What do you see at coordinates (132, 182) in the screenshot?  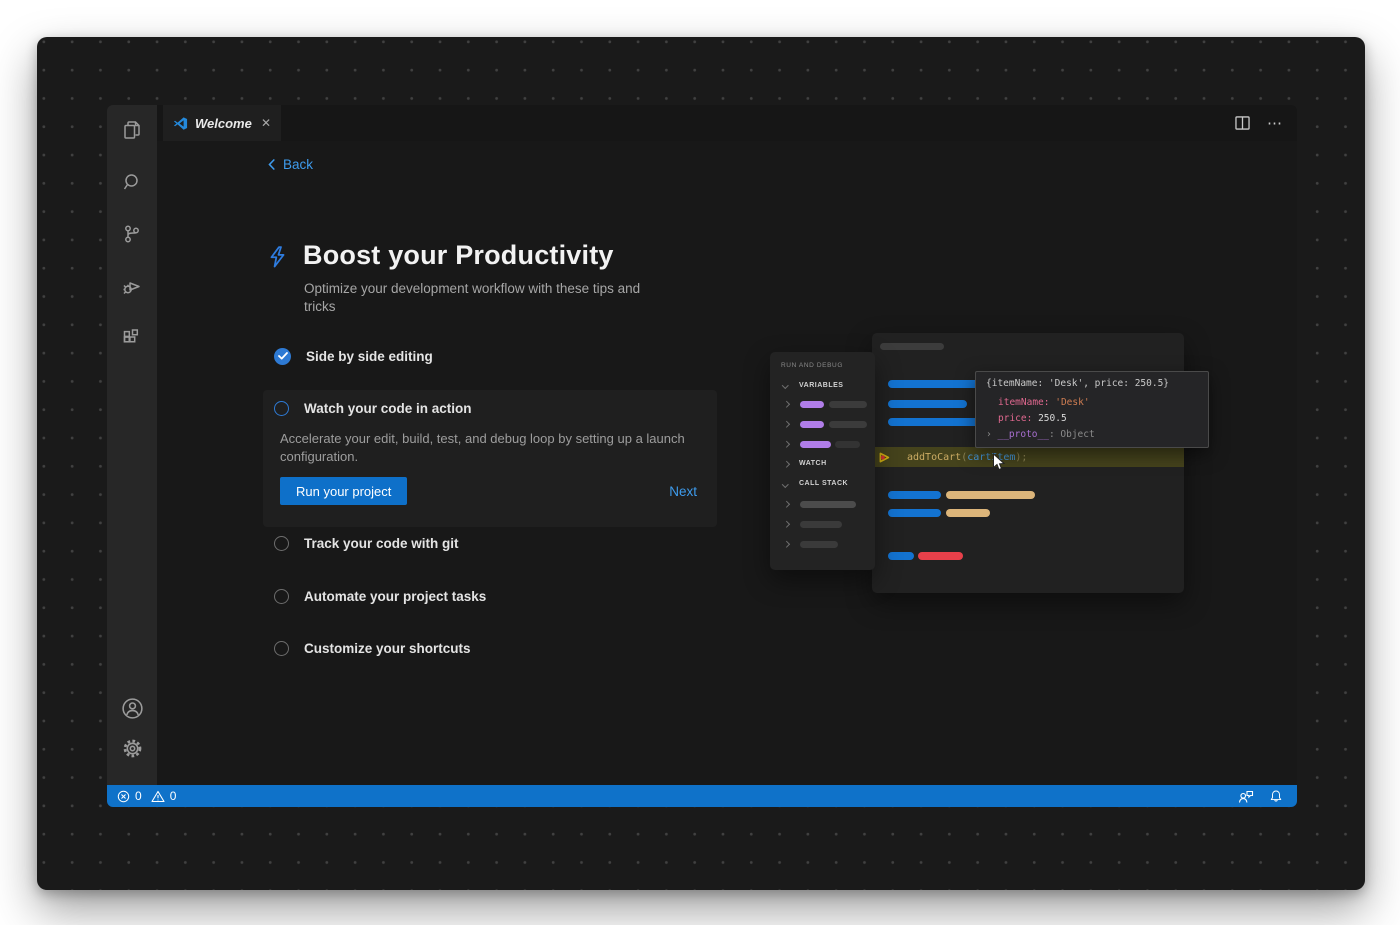 I see `search-icon` at bounding box center [132, 182].